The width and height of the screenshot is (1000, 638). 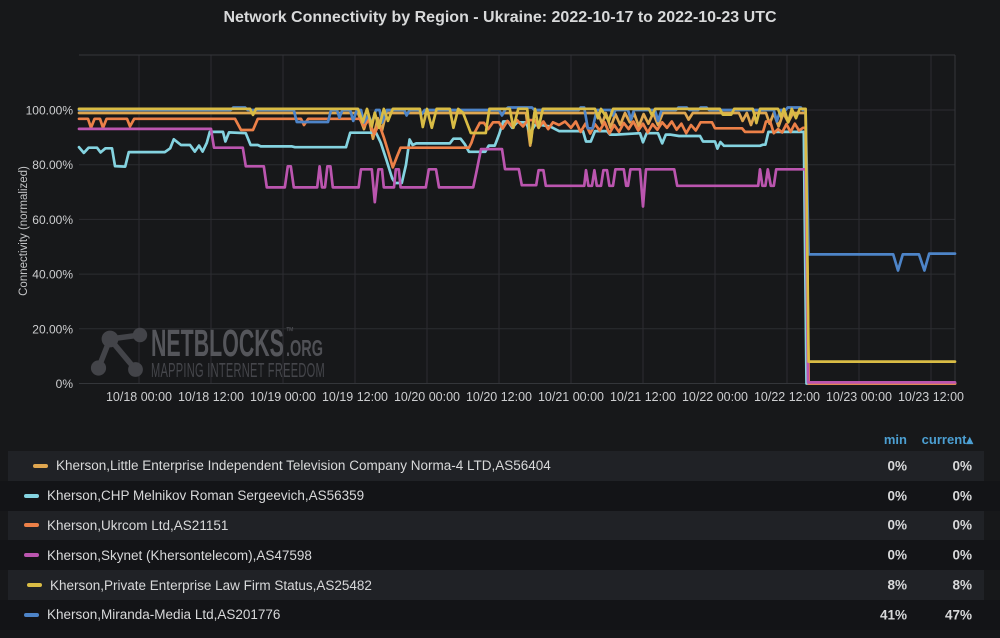 What do you see at coordinates (893, 615) in the screenshot?
I see `series-min-value: 41%` at bounding box center [893, 615].